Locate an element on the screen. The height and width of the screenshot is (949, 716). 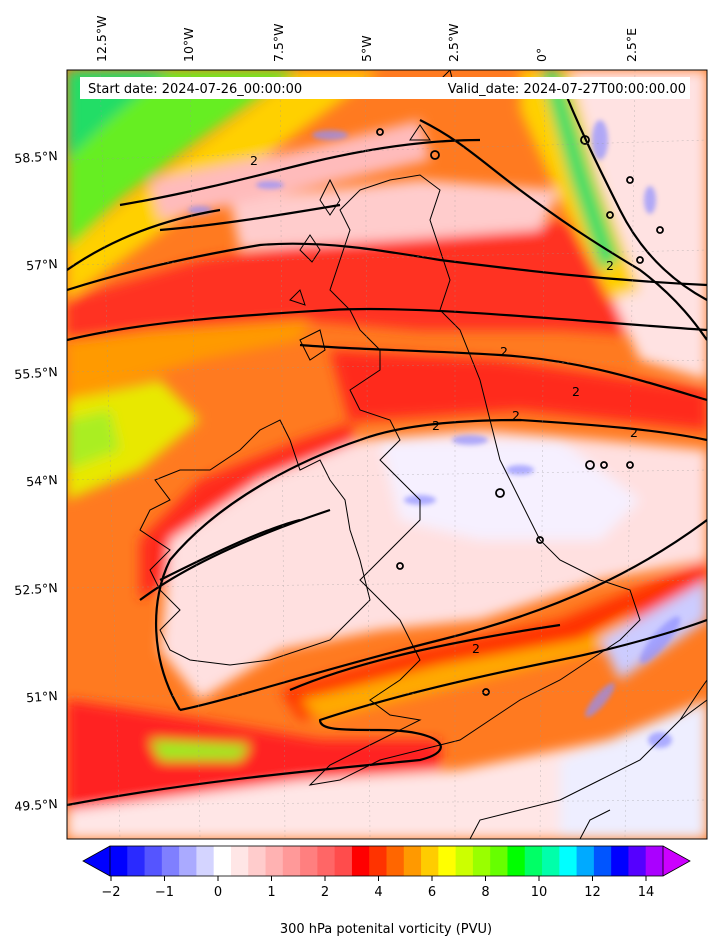
longitude-labels: 12.5°W 10°W 7.5°W 5°W 2.5°W 0° 2.5°E is located at coordinates (366, 39).